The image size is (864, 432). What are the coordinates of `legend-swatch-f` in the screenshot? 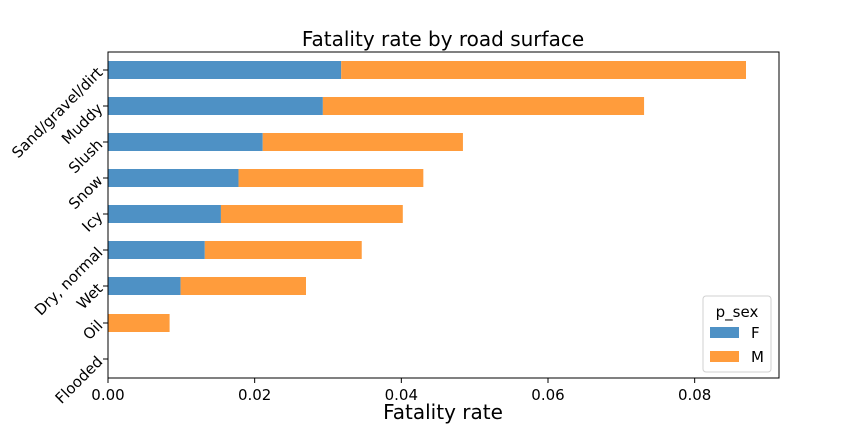 It's located at (724, 332).